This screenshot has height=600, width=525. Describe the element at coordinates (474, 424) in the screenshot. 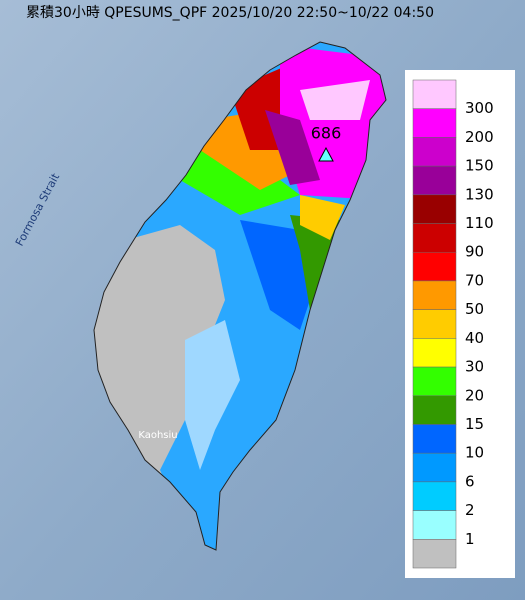

I see `legend-label: 15` at that location.